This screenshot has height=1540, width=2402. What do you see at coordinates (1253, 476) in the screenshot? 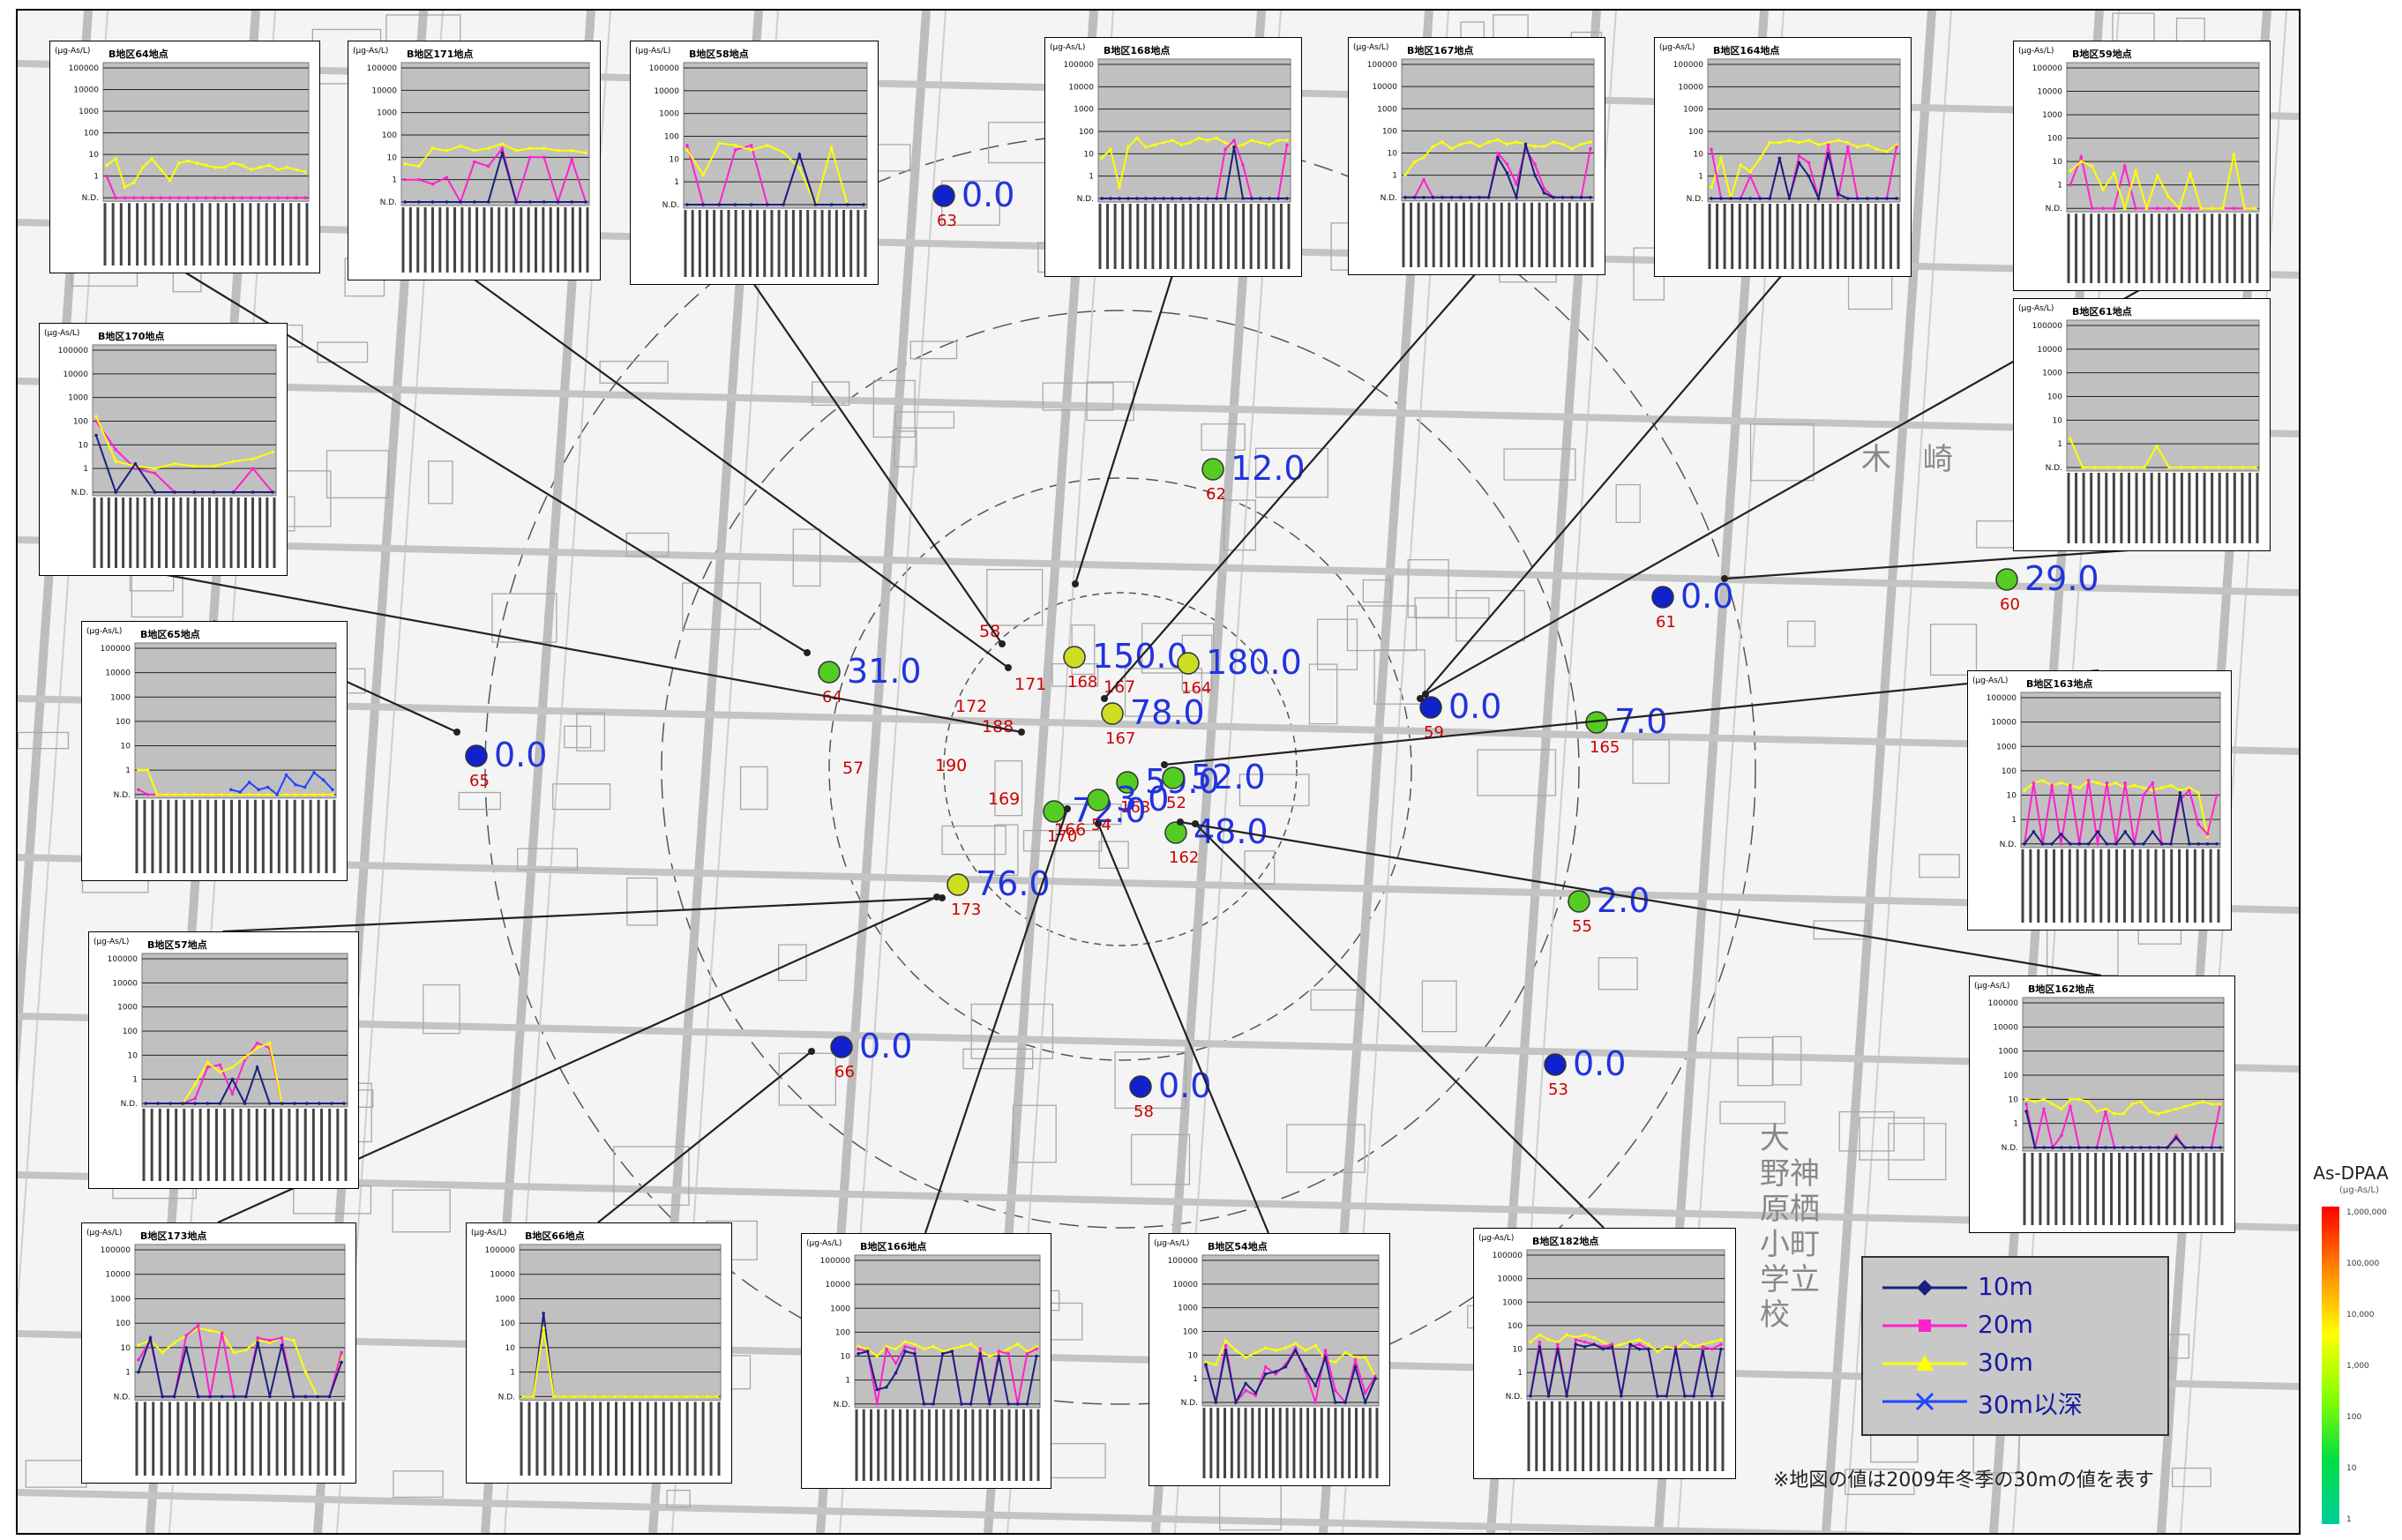
I see `site-62: 62 12.0` at bounding box center [1253, 476].